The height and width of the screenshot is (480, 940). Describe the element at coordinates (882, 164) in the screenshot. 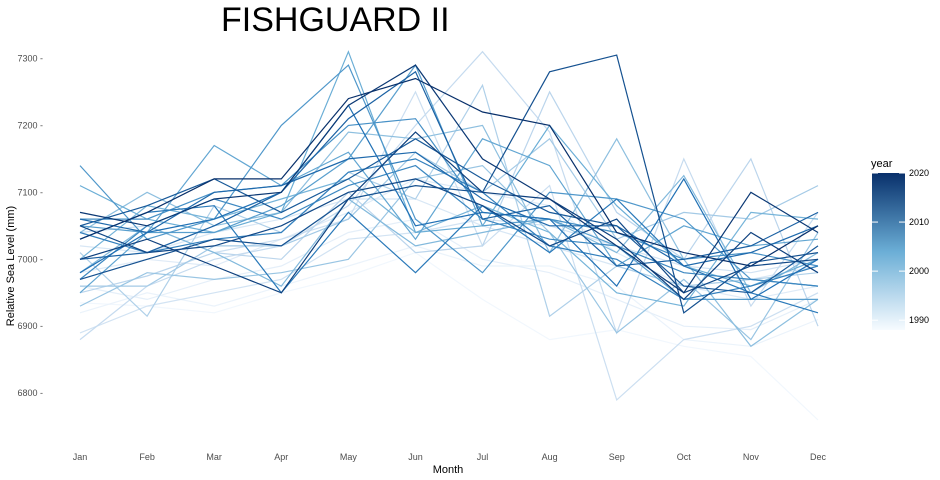

I see `legend-title: year` at that location.